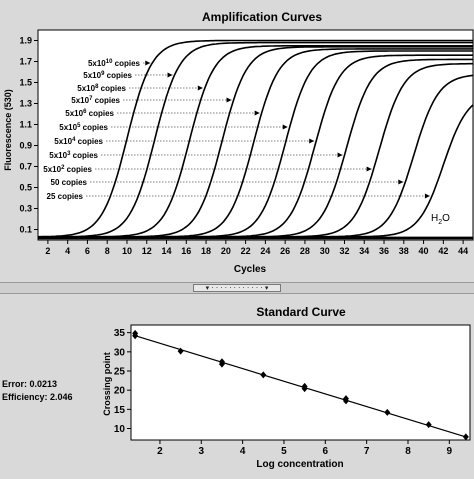 The width and height of the screenshot is (474, 479). Describe the element at coordinates (25, 146) in the screenshot. I see `y-tick-label-4: 0.9` at that location.